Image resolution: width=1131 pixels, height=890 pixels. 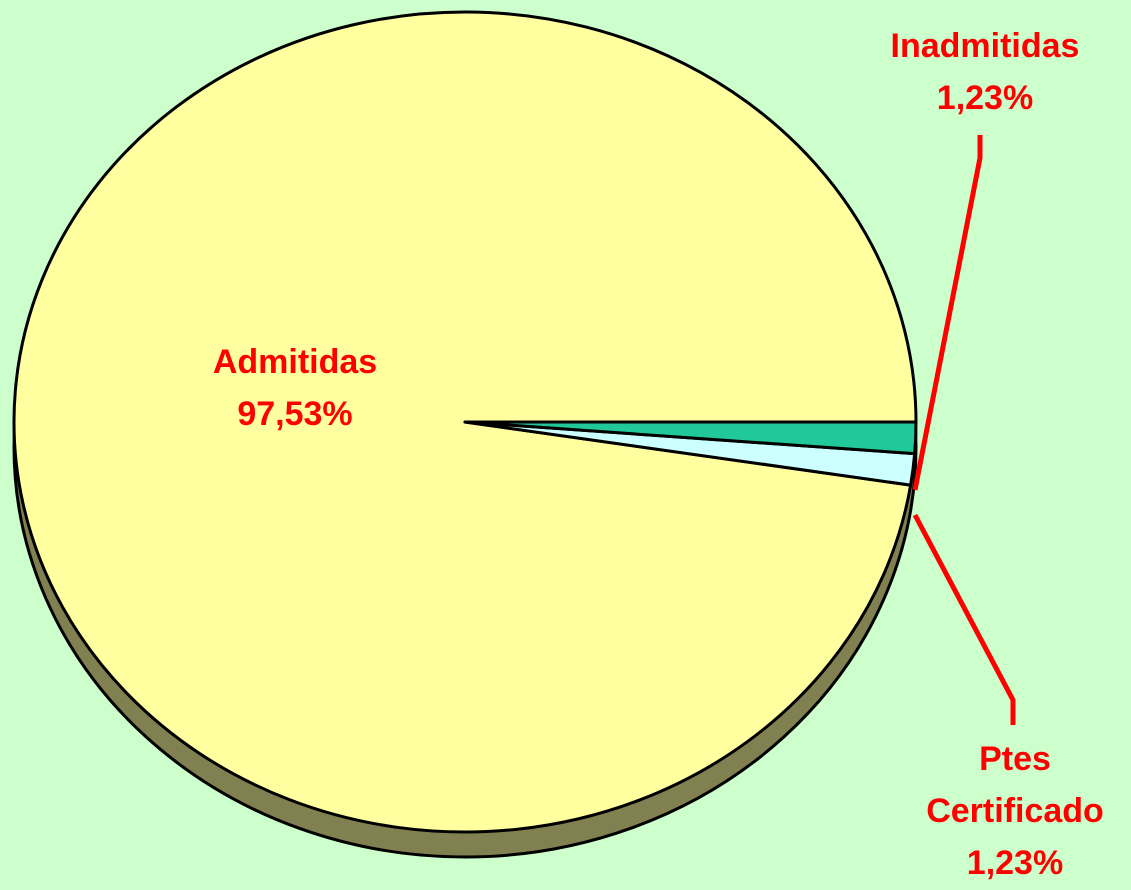 What do you see at coordinates (295, 362) in the screenshot?
I see `category-label: Admitidas` at bounding box center [295, 362].